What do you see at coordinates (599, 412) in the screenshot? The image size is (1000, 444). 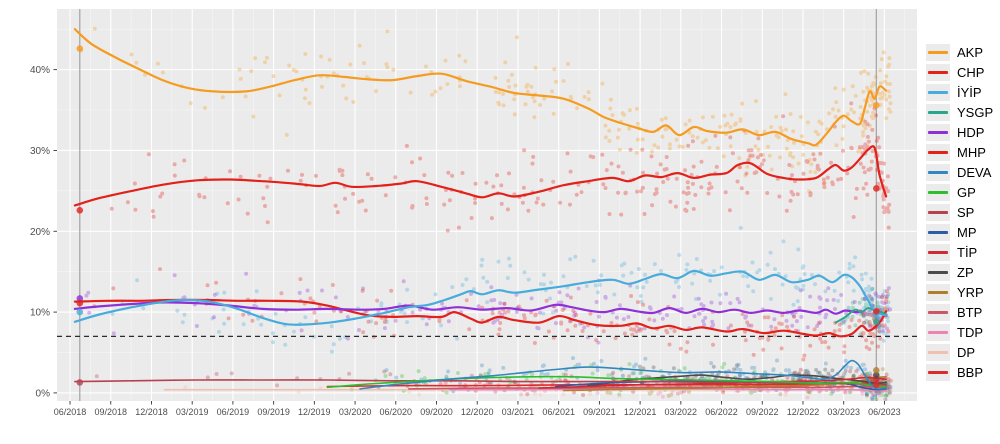 I see `x-tick-label: 09/2021` at bounding box center [599, 412].